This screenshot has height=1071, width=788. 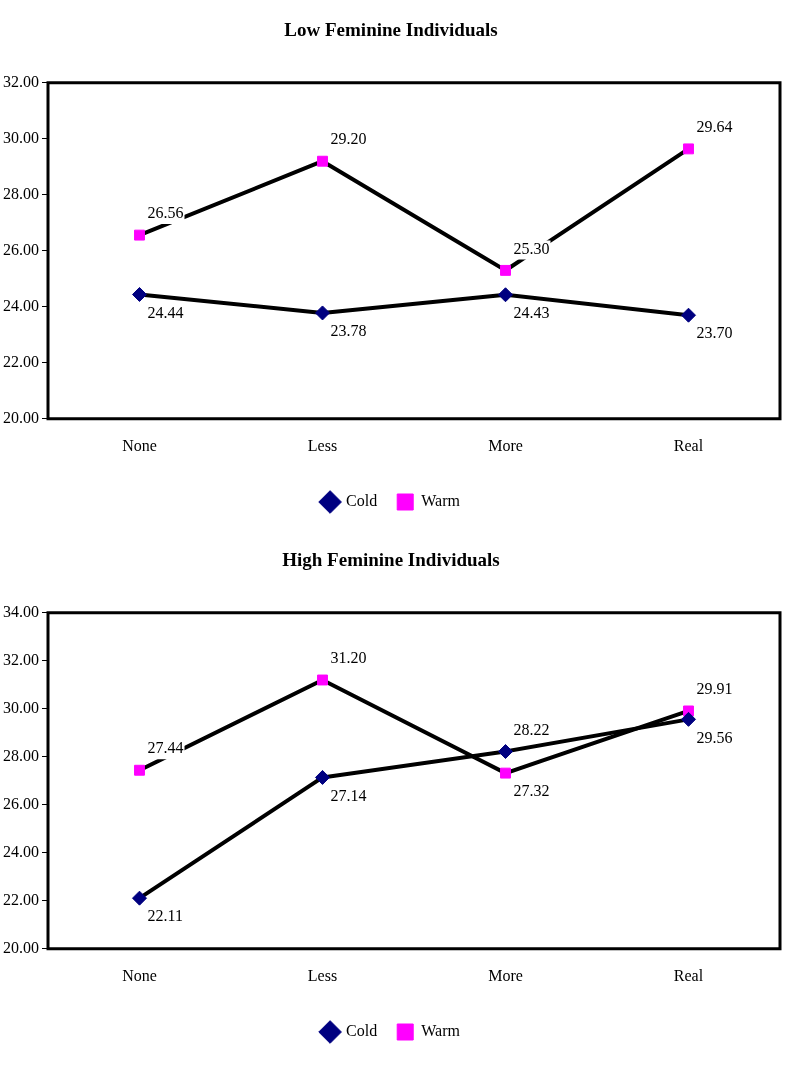 I want to click on data-label: 27.44, so click(x=165, y=748).